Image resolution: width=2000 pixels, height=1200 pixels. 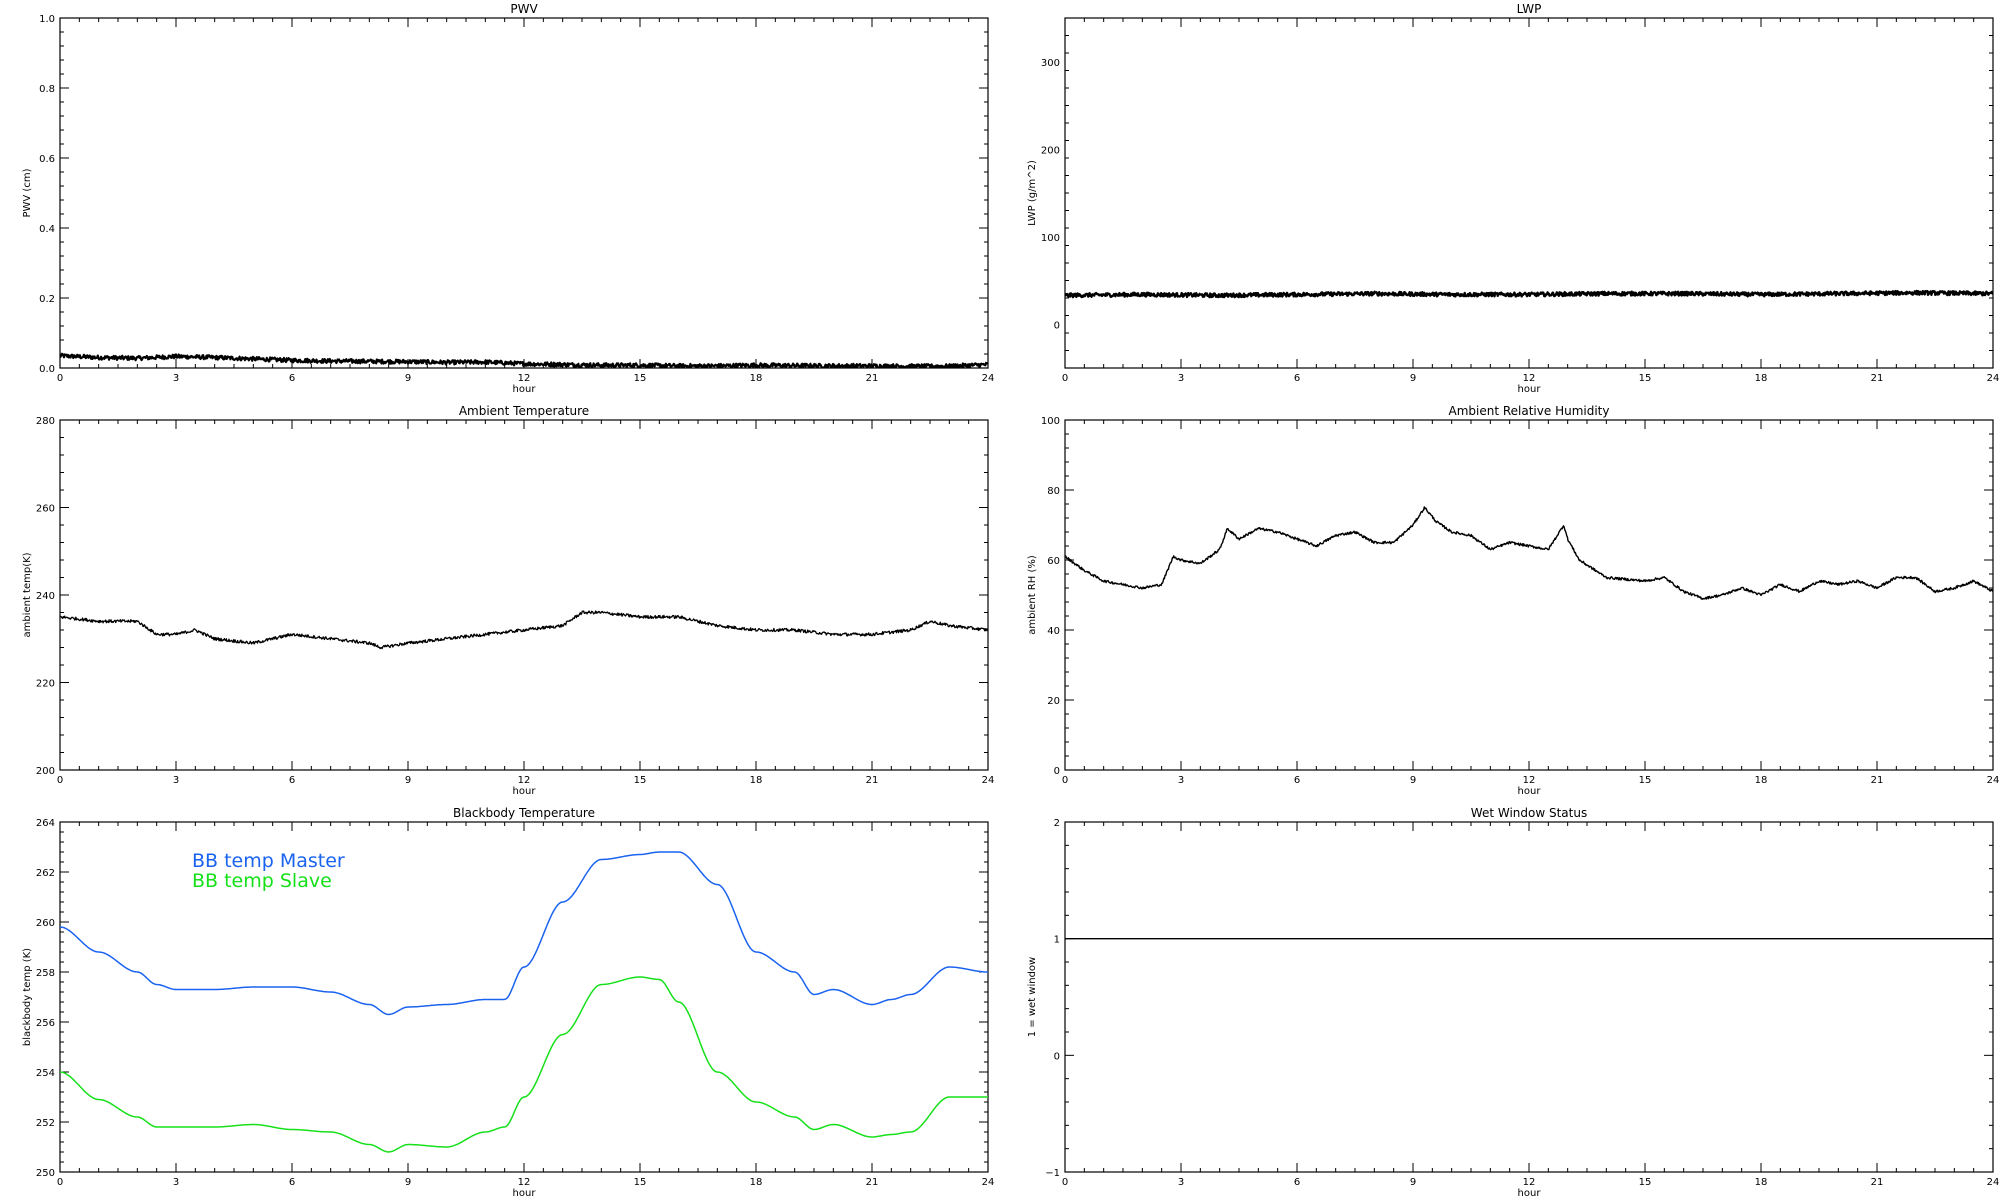 I want to click on series-line-lwp, so click(x=1529, y=294).